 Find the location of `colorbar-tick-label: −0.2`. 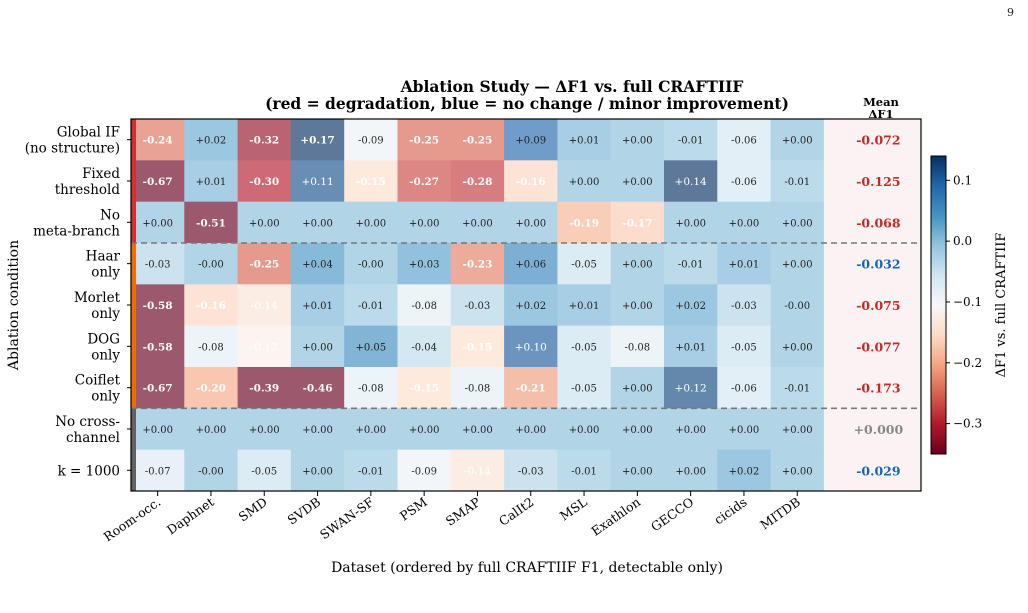

colorbar-tick-label: −0.2 is located at coordinates (967, 363).